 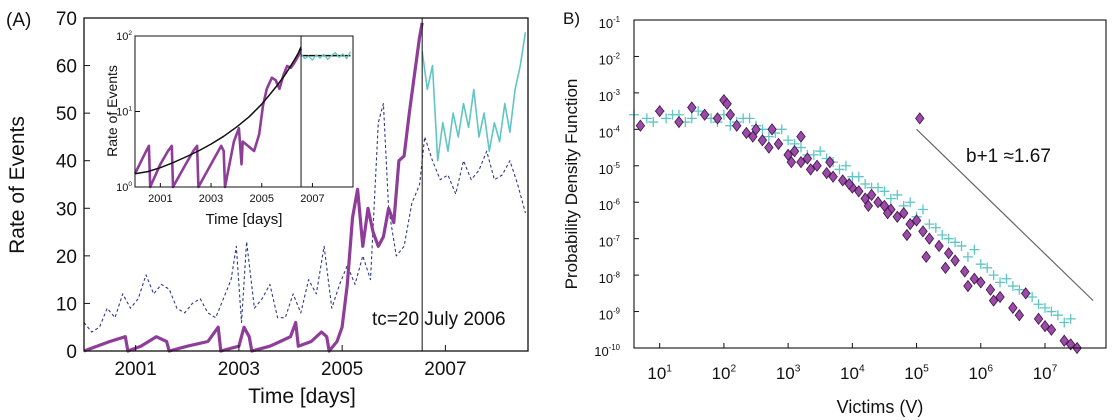 What do you see at coordinates (610, 132) in the screenshot?
I see `y-tick-label-b: 10⁻⁴` at bounding box center [610, 132].